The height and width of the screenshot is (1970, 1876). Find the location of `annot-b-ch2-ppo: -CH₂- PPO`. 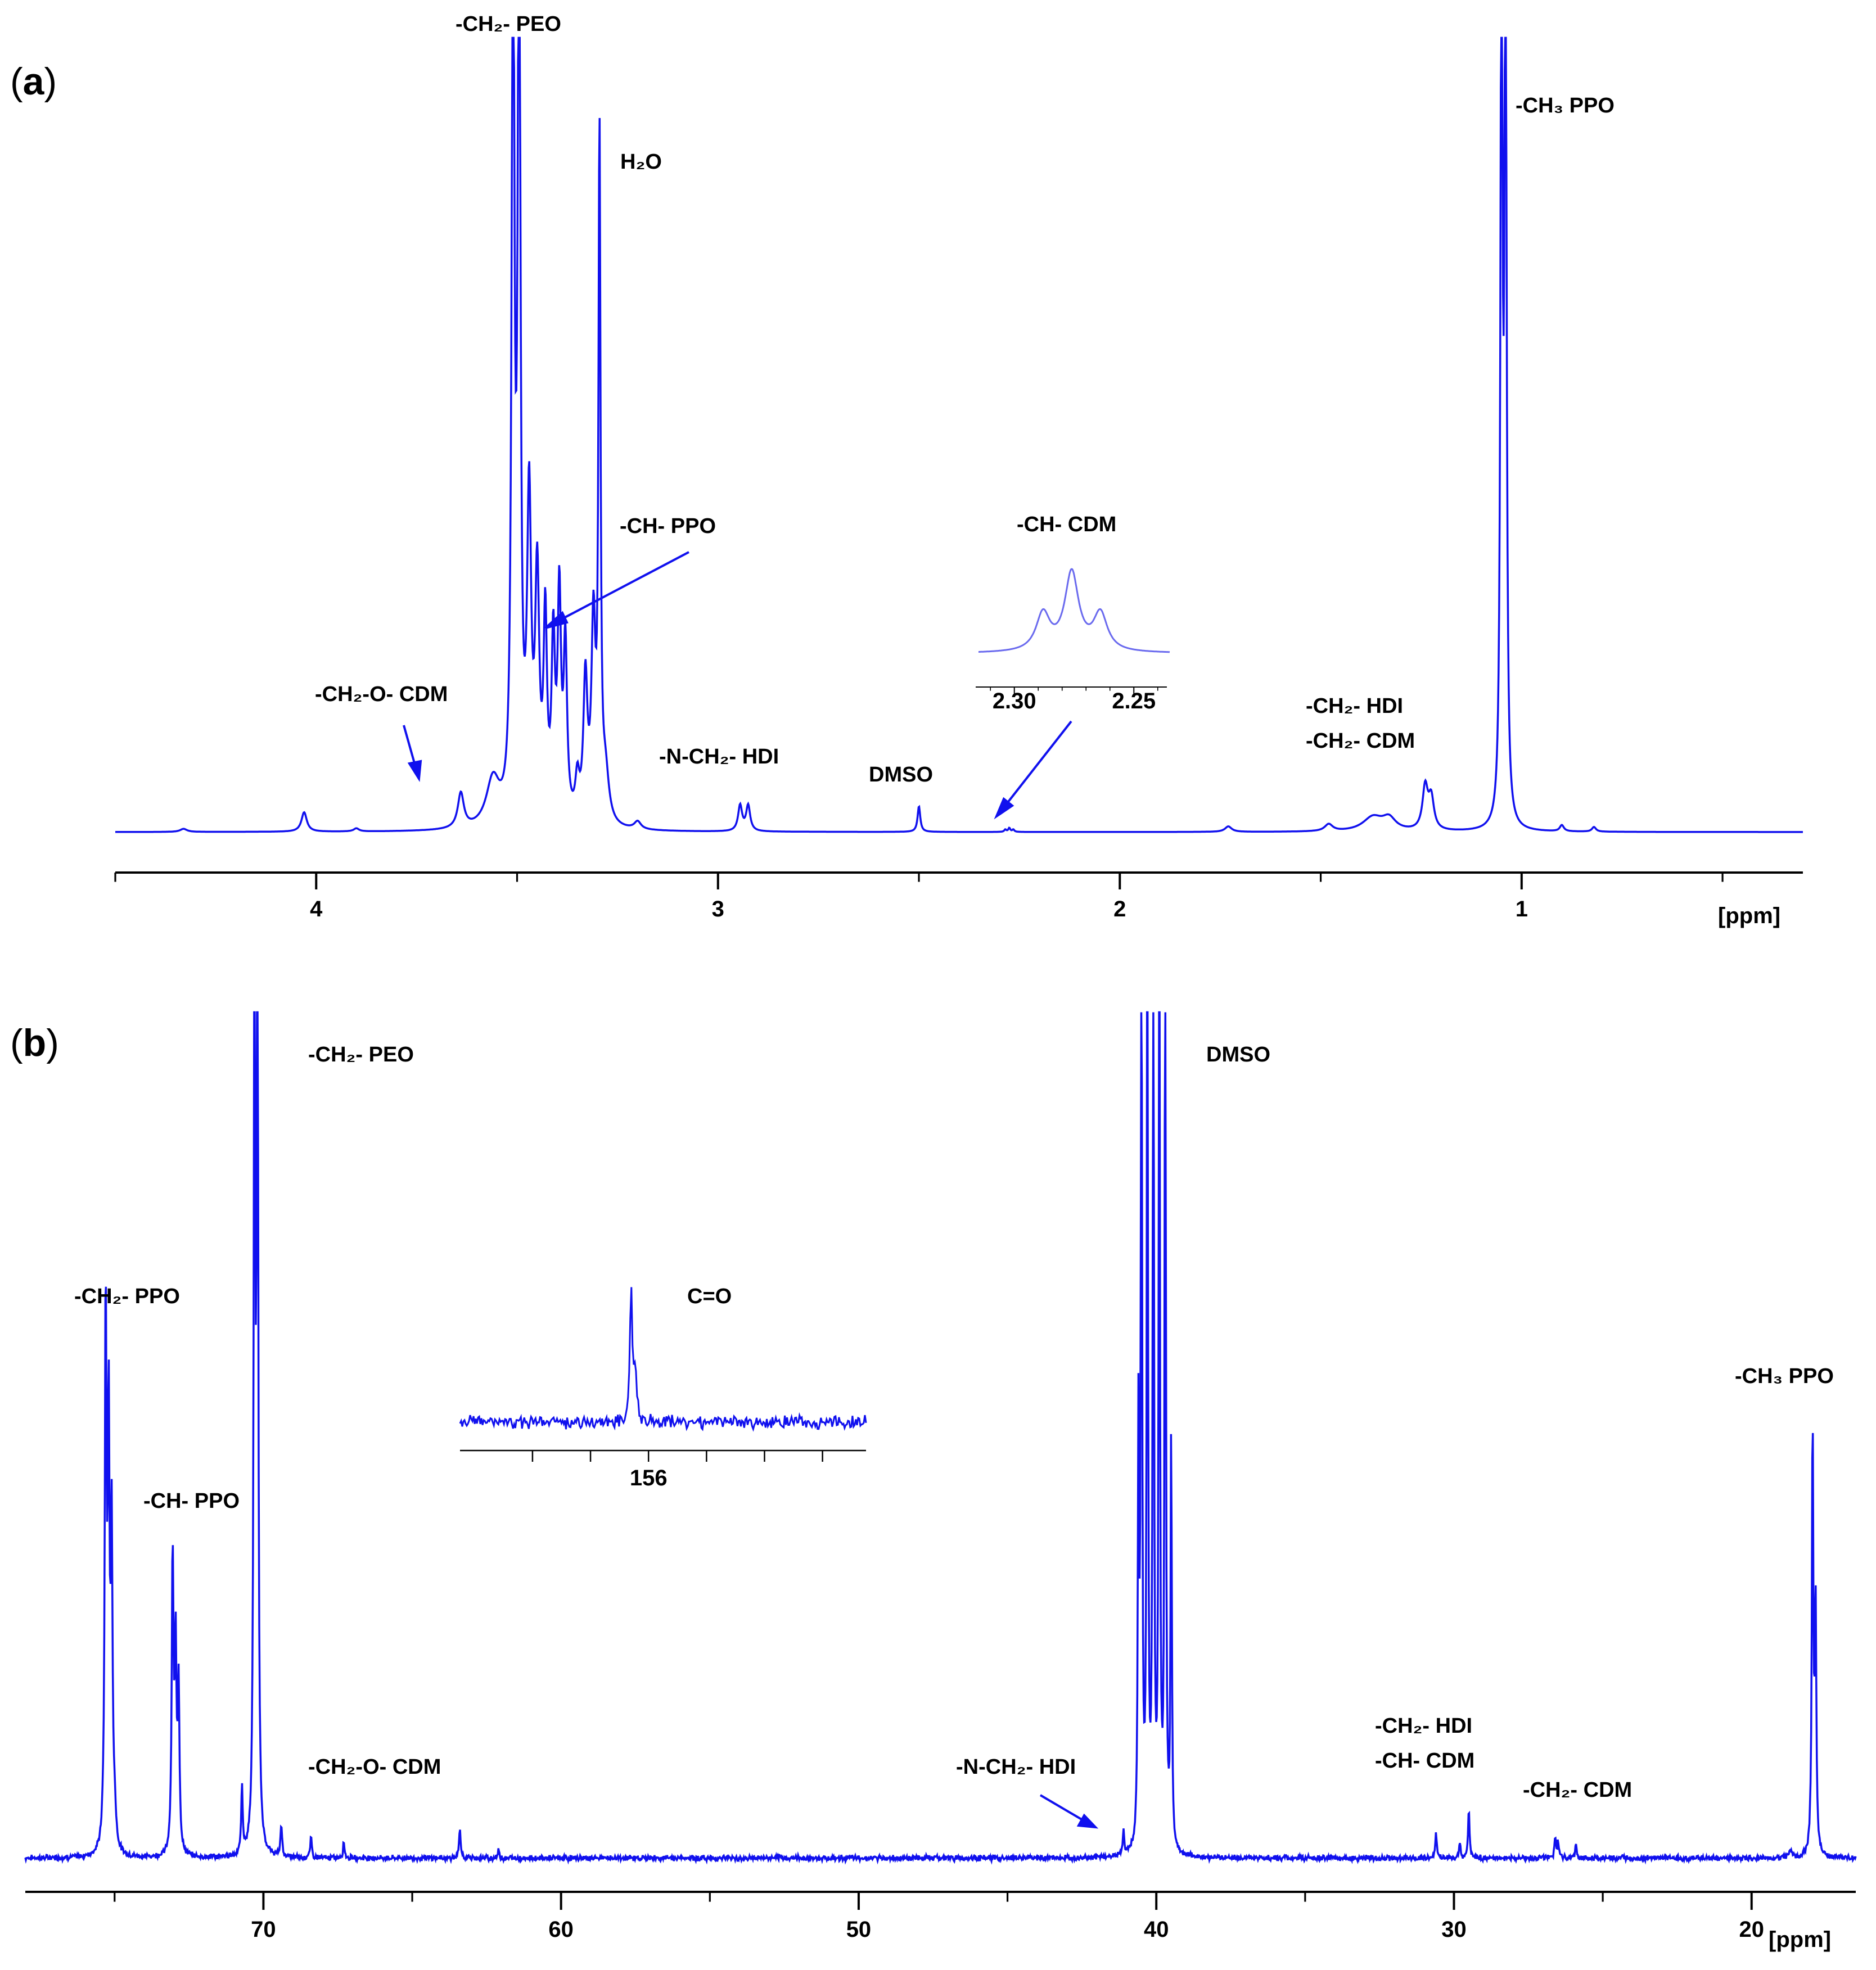

annot-b-ch2-ppo: -CH₂- PPO is located at coordinates (127, 1297).